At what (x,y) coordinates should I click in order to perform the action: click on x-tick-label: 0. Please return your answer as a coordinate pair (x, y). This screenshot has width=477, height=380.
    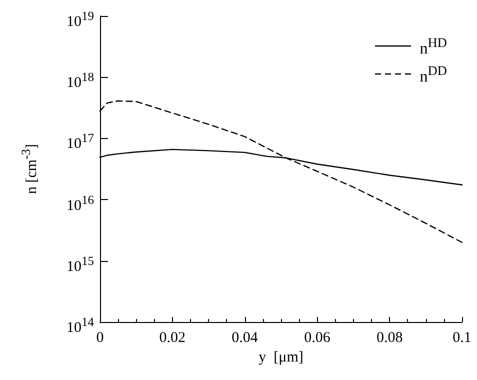
    Looking at the image, I should click on (100, 338).